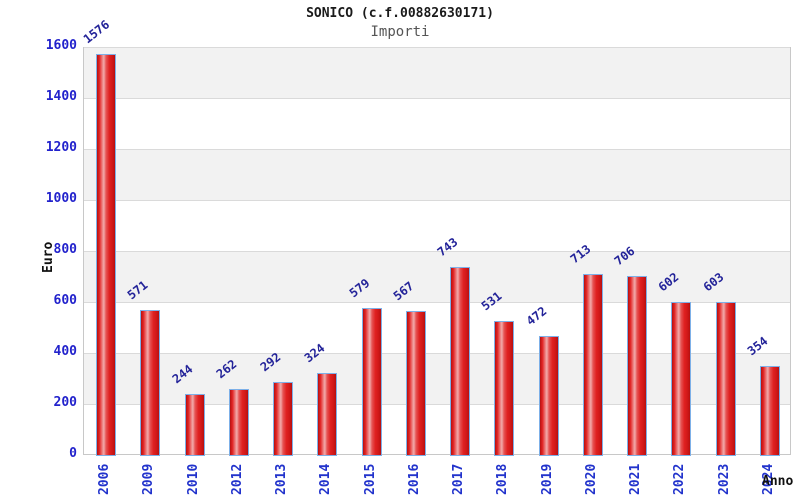  What do you see at coordinates (105, 479) in the screenshot?
I see `x-tick-label: 2006` at bounding box center [105, 479].